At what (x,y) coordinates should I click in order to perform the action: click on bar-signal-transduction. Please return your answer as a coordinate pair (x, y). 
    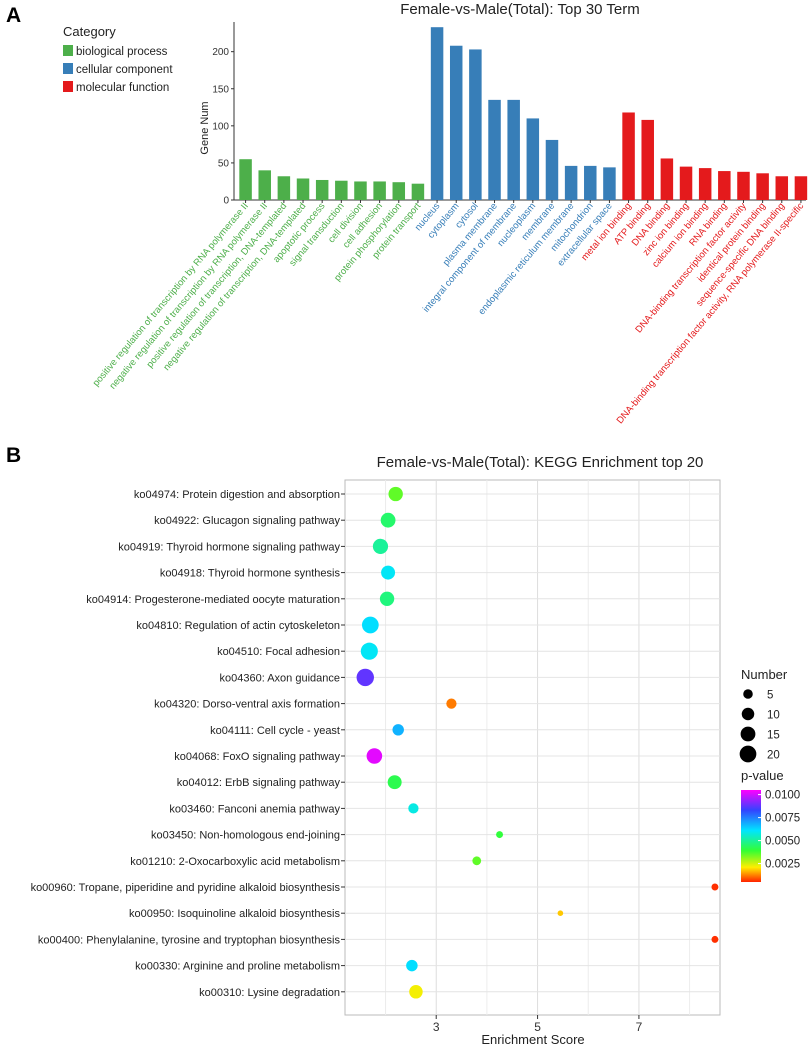
    Looking at the image, I should click on (341, 190).